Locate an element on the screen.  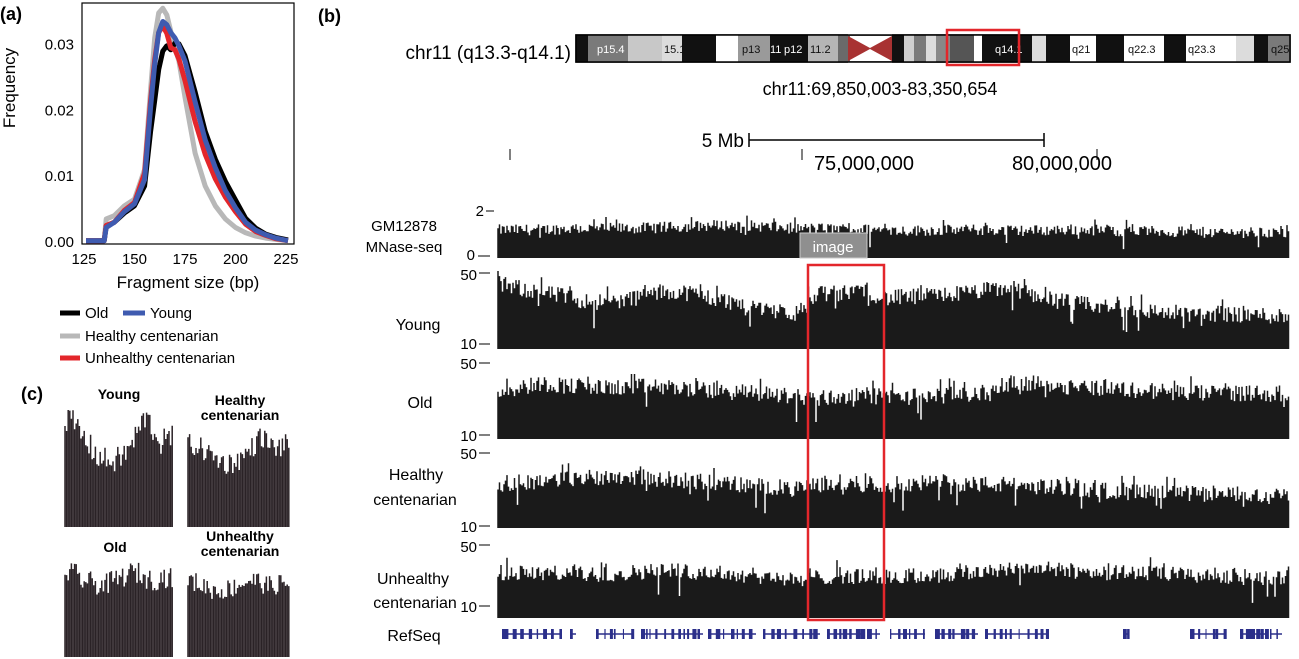
track-label: Old is located at coordinates (420, 403).